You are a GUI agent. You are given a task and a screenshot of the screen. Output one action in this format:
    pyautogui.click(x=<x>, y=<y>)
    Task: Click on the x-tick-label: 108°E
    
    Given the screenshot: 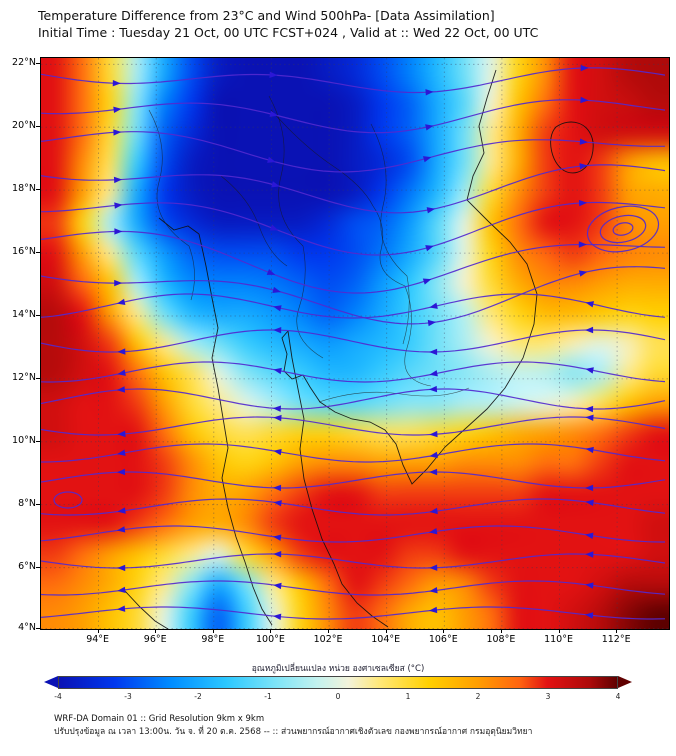 What is the action you would take?
    pyautogui.click(x=501, y=639)
    